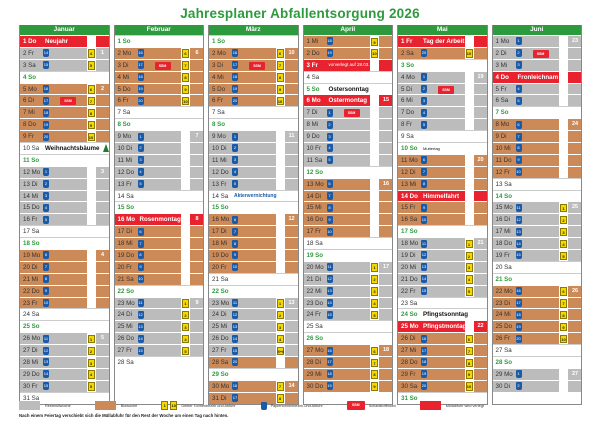  What do you see at coordinates (124, 184) in the screenshot?
I see `day-label: 13 Fr` at bounding box center [124, 184].